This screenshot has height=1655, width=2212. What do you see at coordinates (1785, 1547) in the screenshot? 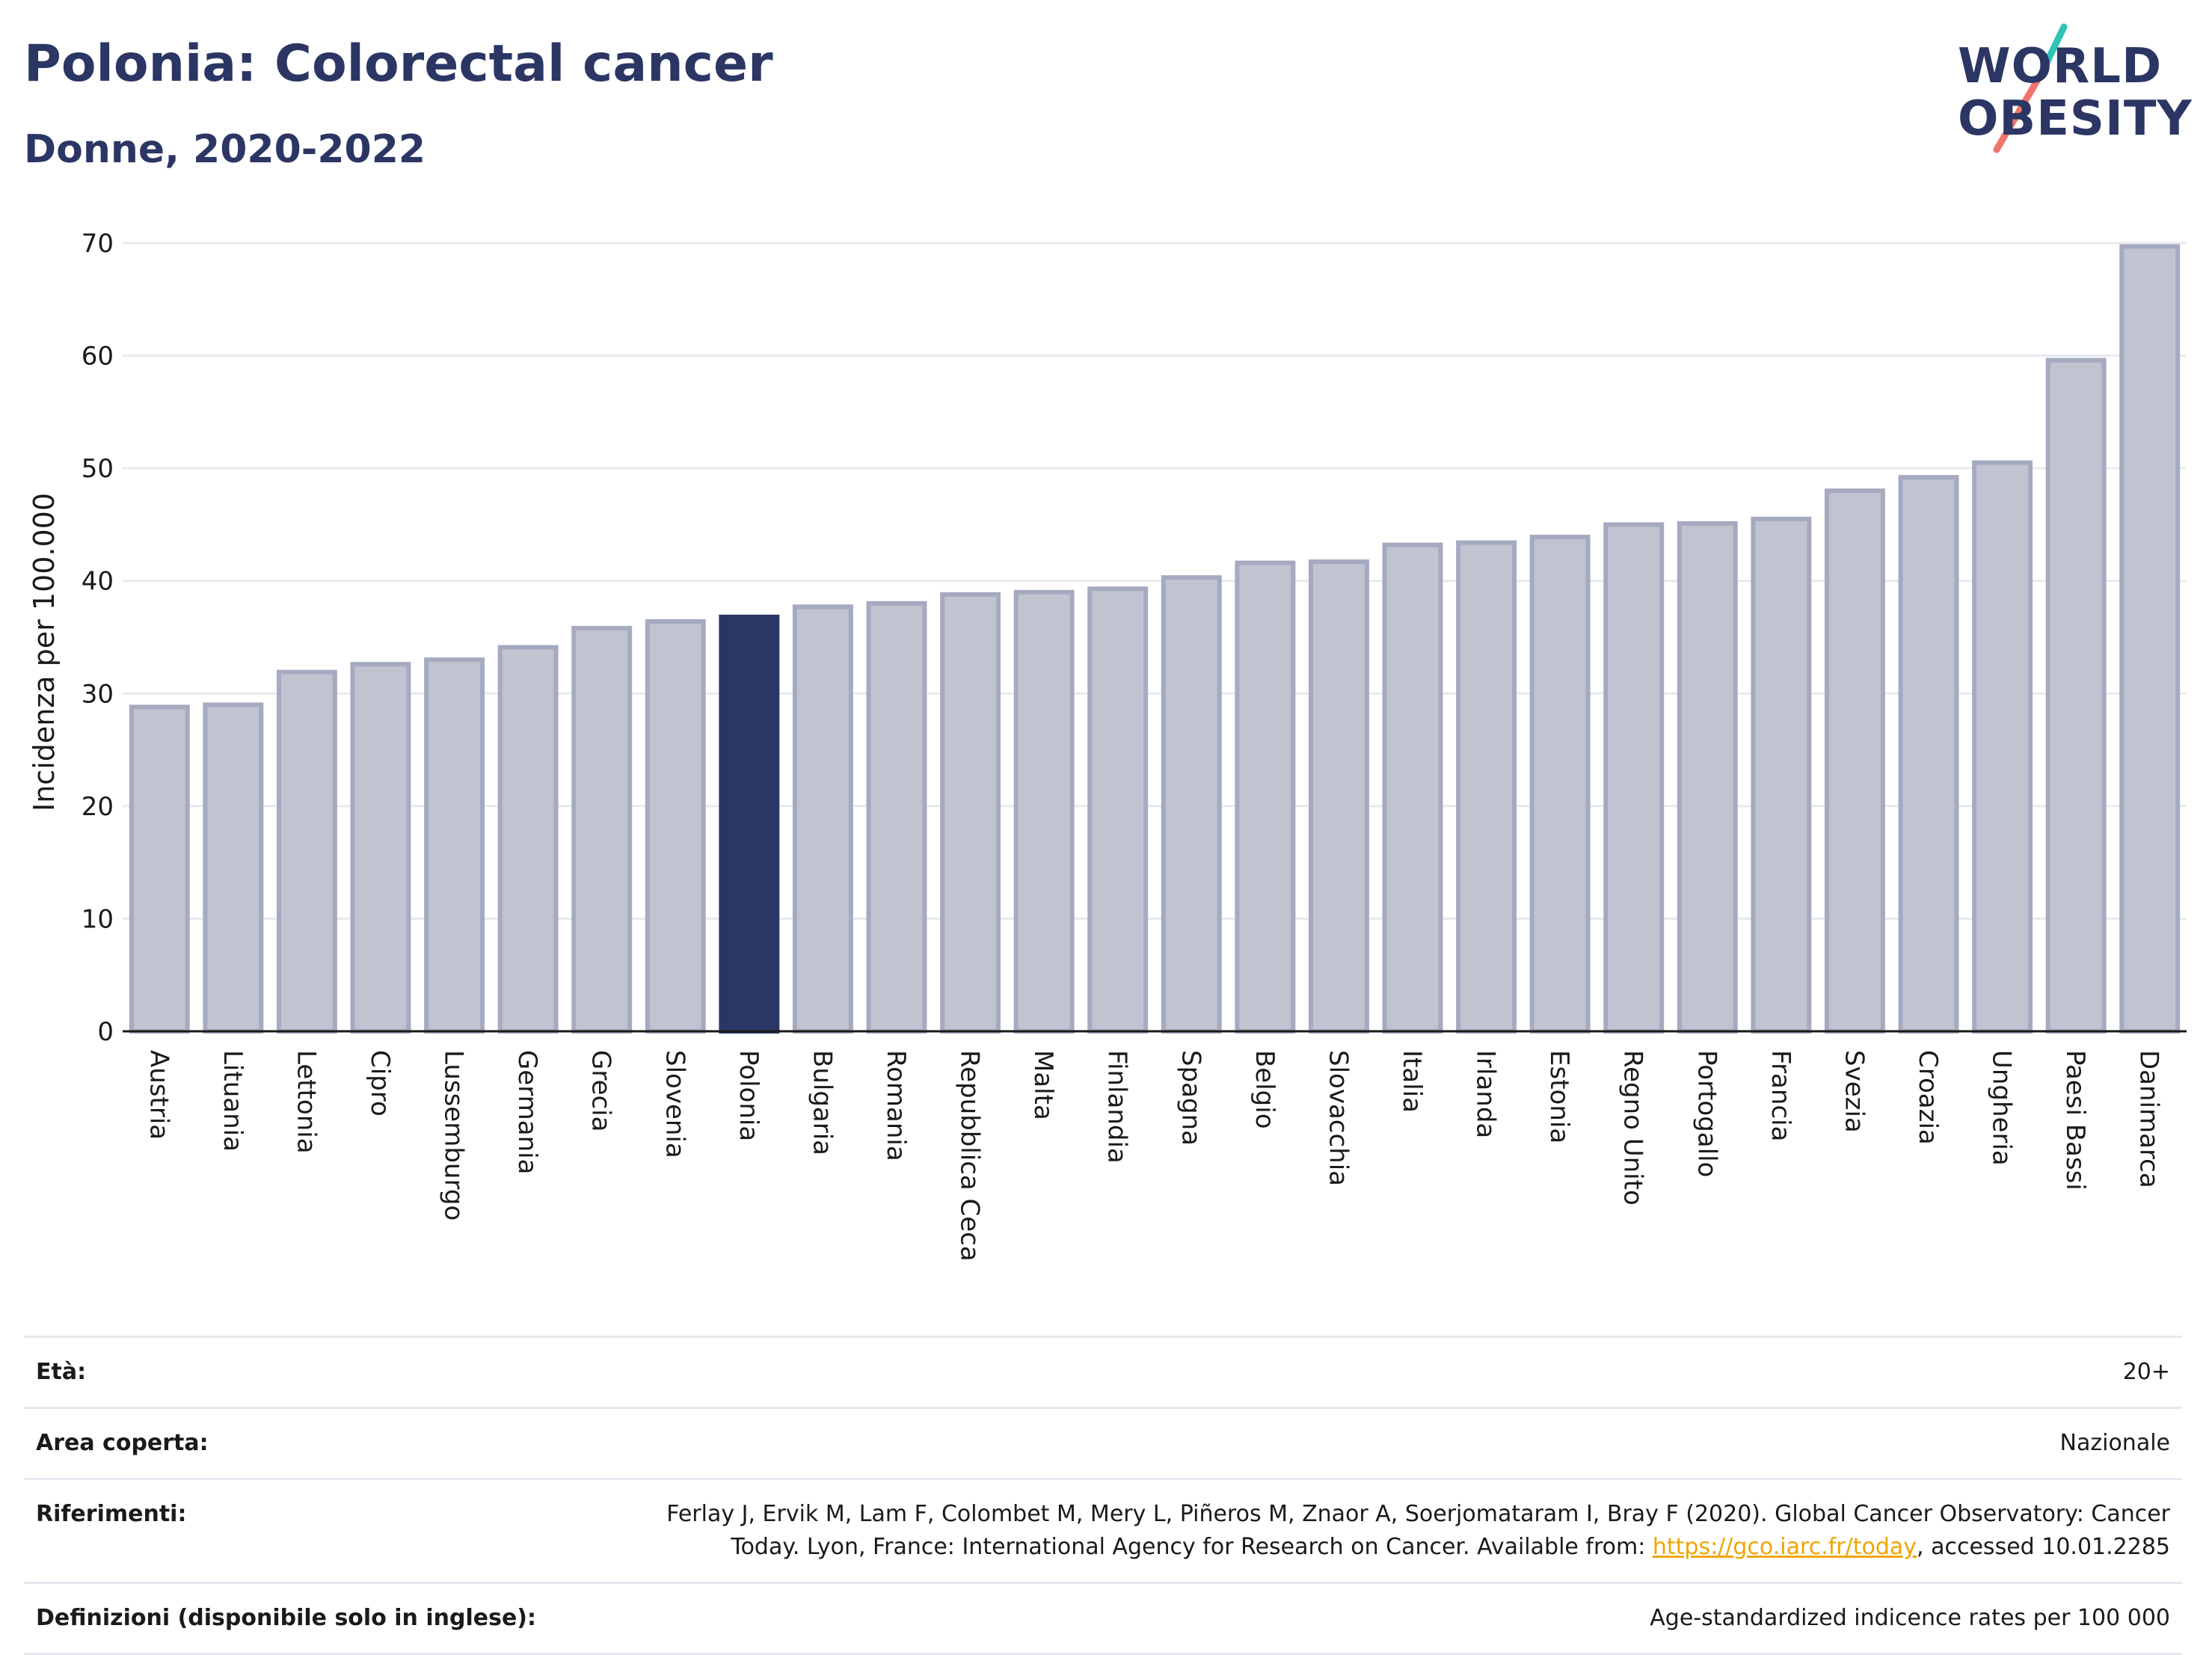
I see `gco-link: https://gco.iarc.fr/today` at bounding box center [1785, 1547].